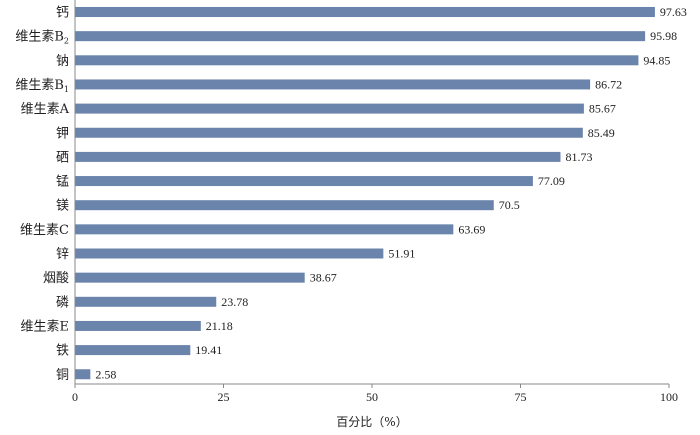  I want to click on category-label: 维生素C, so click(44, 230).